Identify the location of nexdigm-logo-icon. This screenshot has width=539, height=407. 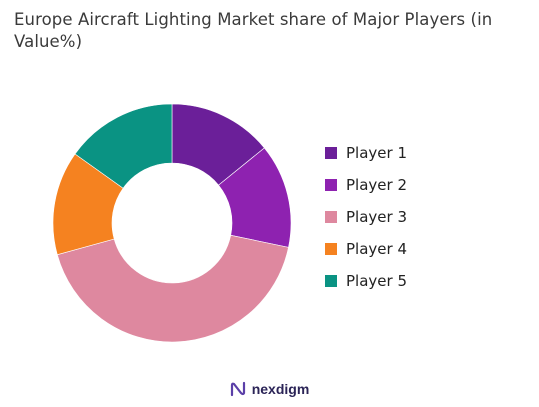
(237, 389).